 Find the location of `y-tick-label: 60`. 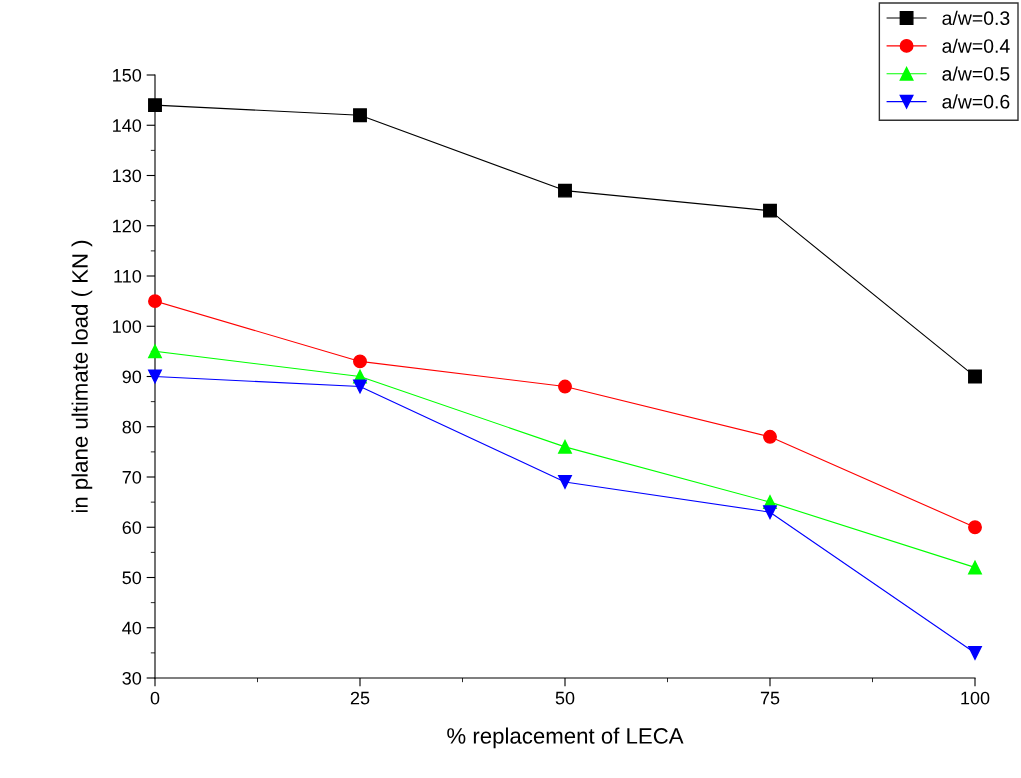

y-tick-label: 60 is located at coordinates (132, 527).